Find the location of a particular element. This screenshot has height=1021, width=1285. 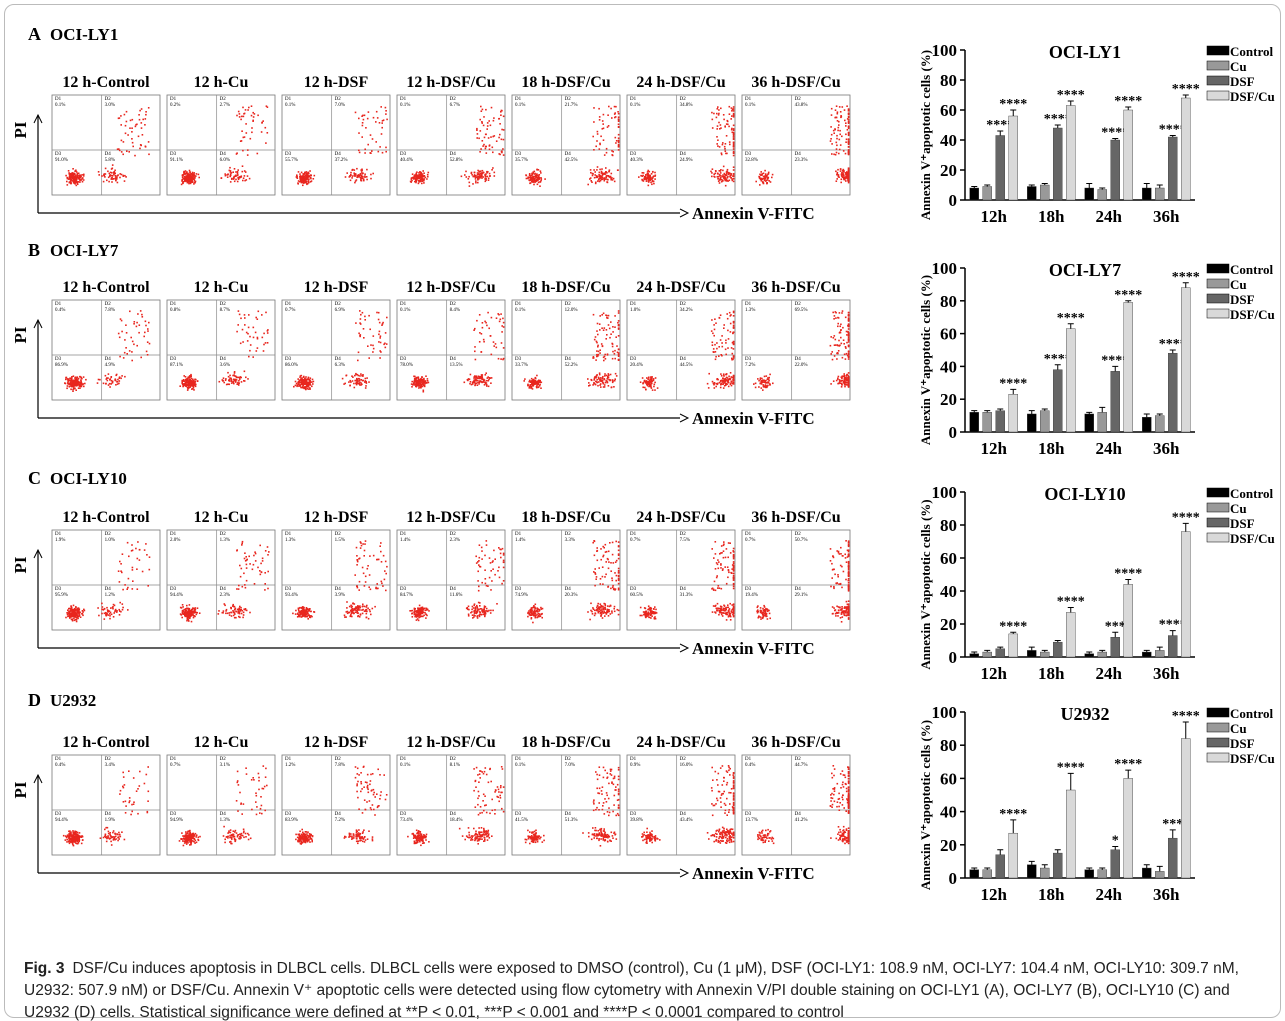

dots is located at coordinates (224, 145).